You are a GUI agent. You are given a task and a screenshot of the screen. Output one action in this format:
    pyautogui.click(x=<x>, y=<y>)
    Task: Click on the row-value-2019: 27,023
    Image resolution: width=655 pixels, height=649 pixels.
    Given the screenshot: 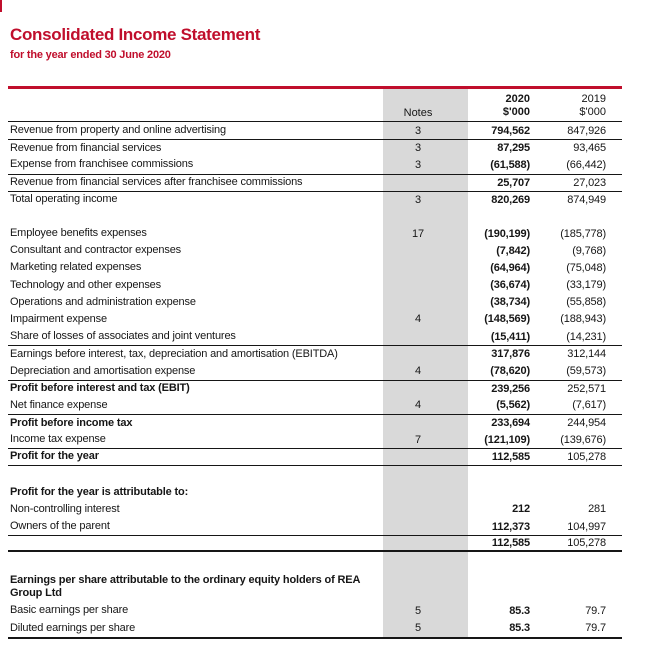 What is the action you would take?
    pyautogui.click(x=589, y=182)
    